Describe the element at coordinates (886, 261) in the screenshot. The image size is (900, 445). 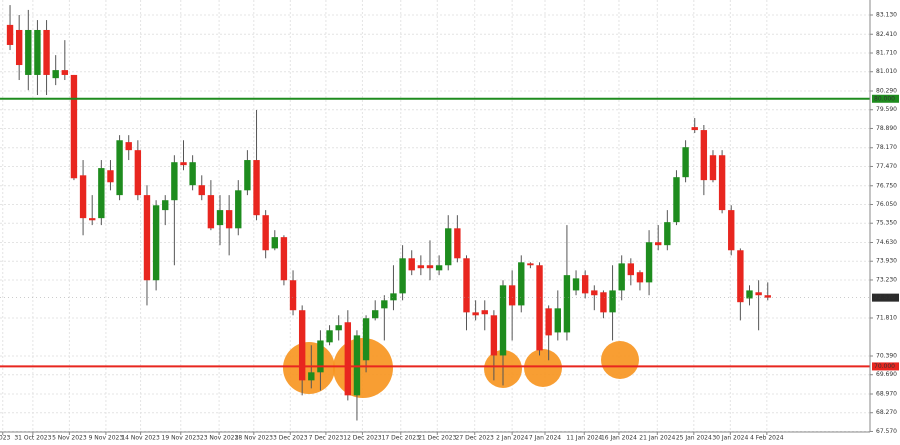
I see `y-tick-label: 73.930` at that location.